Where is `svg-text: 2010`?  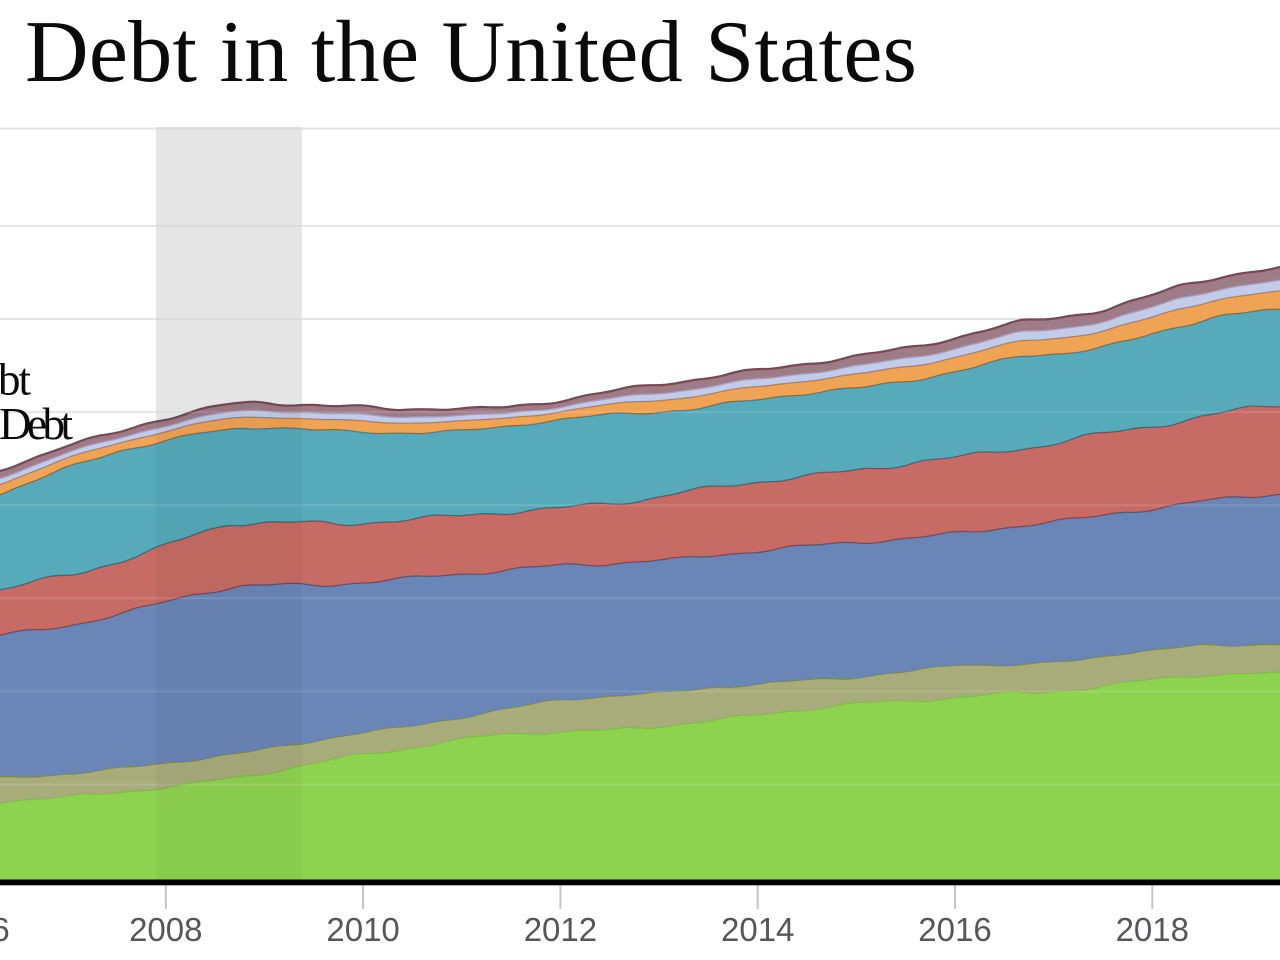
svg-text: 2010 is located at coordinates (362, 929).